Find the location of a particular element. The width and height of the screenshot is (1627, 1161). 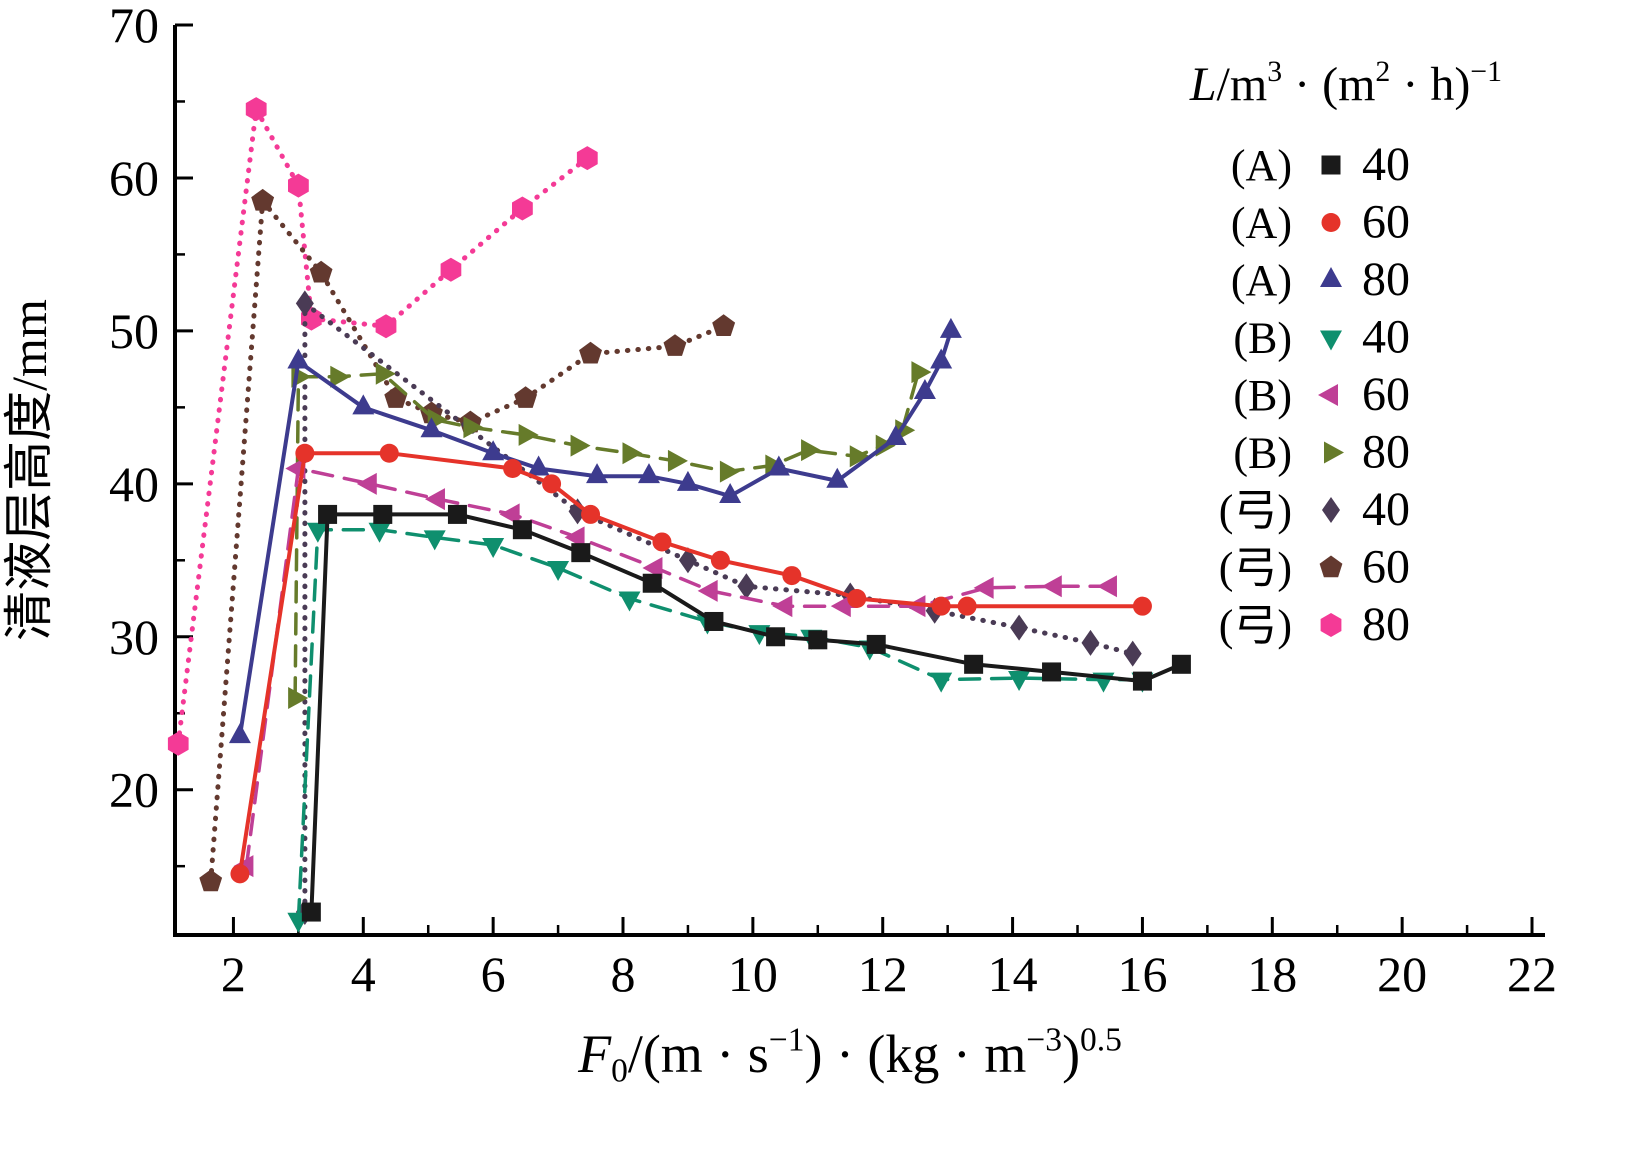

x-tick-label: 22 is located at coordinates (1532, 974).